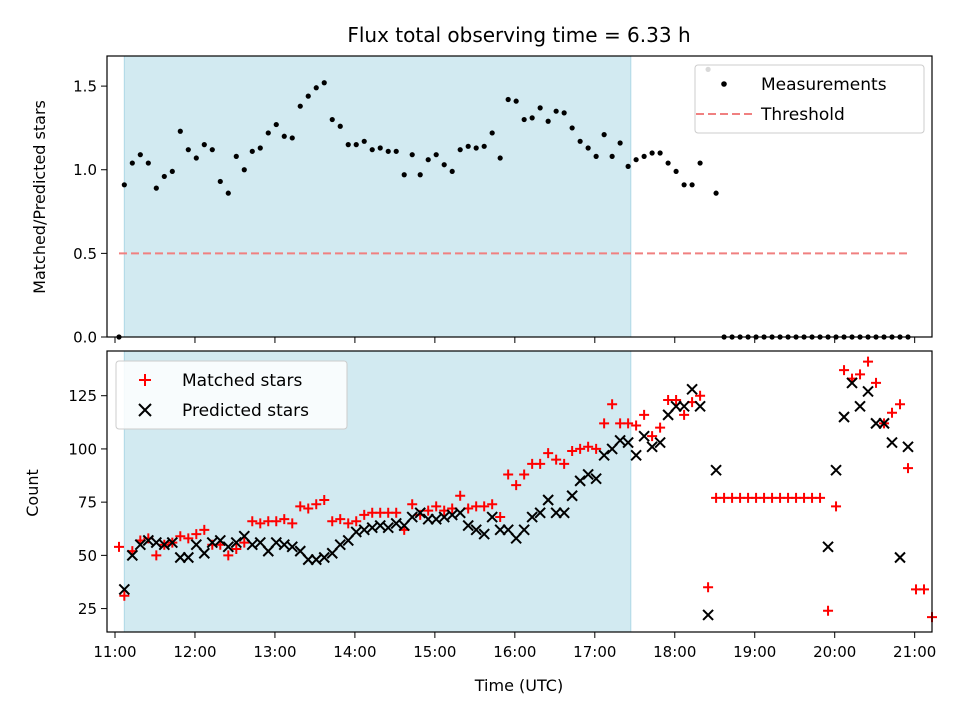 Image resolution: width=960 pixels, height=720 pixels. Describe the element at coordinates (674, 652) in the screenshot. I see `x-tick-label: 18:00` at that location.